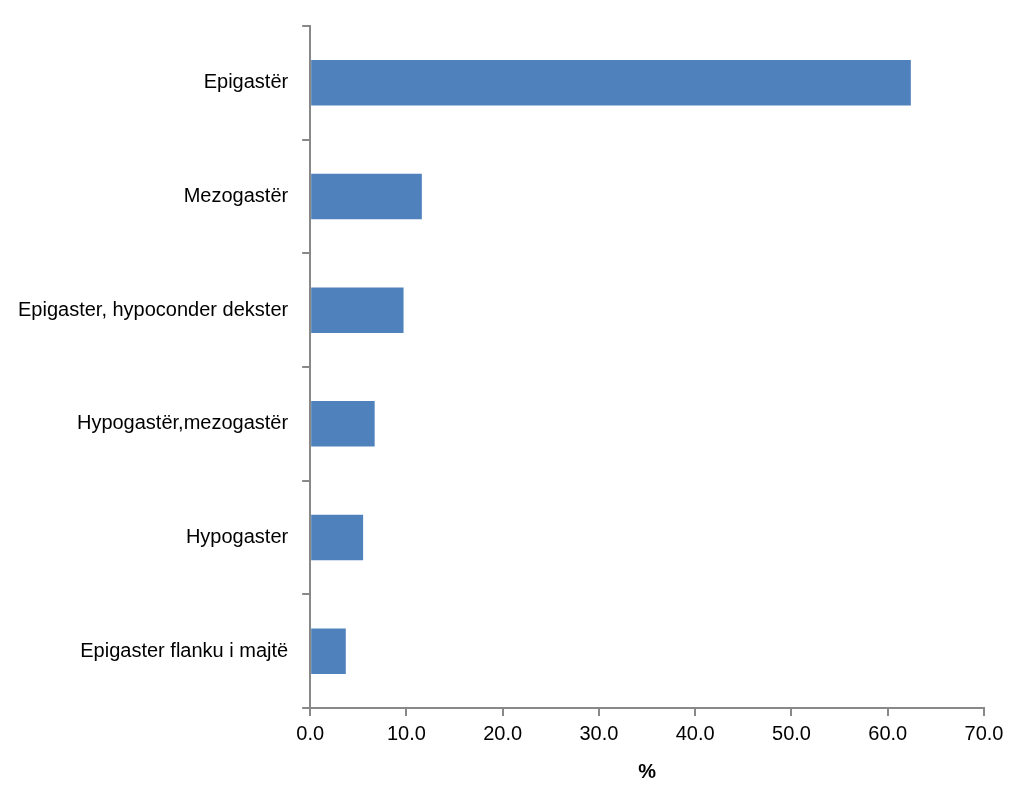  What do you see at coordinates (888, 732) in the screenshot?
I see `x-tick-label: 60.0` at bounding box center [888, 732].